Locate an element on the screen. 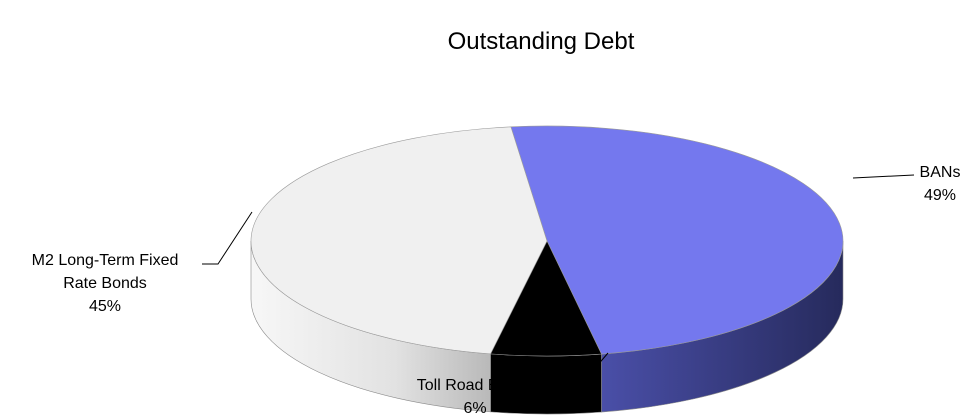 The height and width of the screenshot is (419, 975). slice-percent-toll-road-bonds: 6% is located at coordinates (474, 408).